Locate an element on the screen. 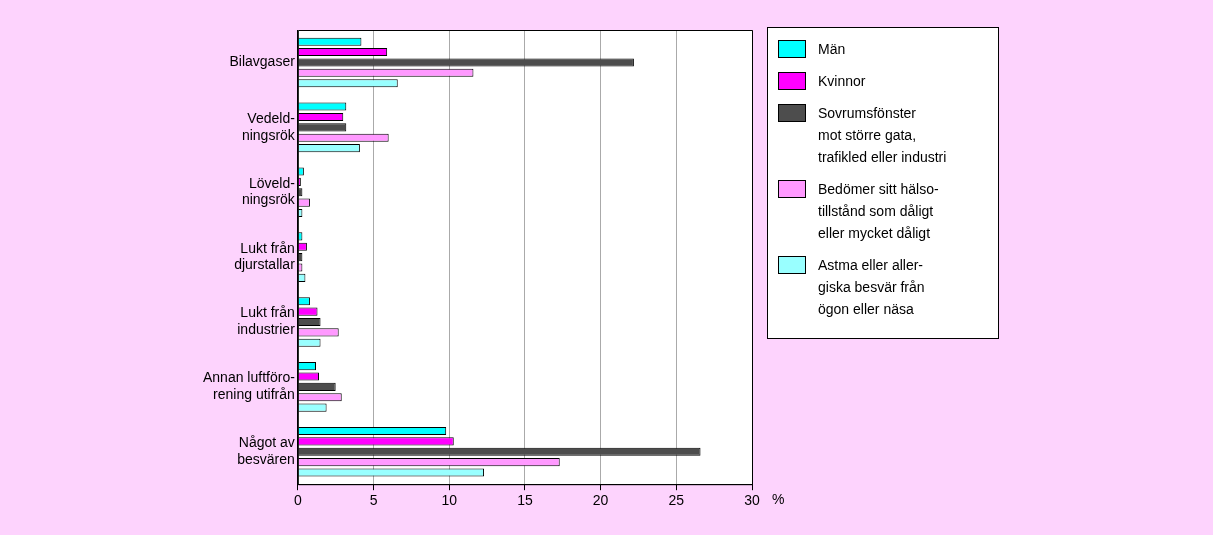  x-tick-label: 30 is located at coordinates (752, 500).